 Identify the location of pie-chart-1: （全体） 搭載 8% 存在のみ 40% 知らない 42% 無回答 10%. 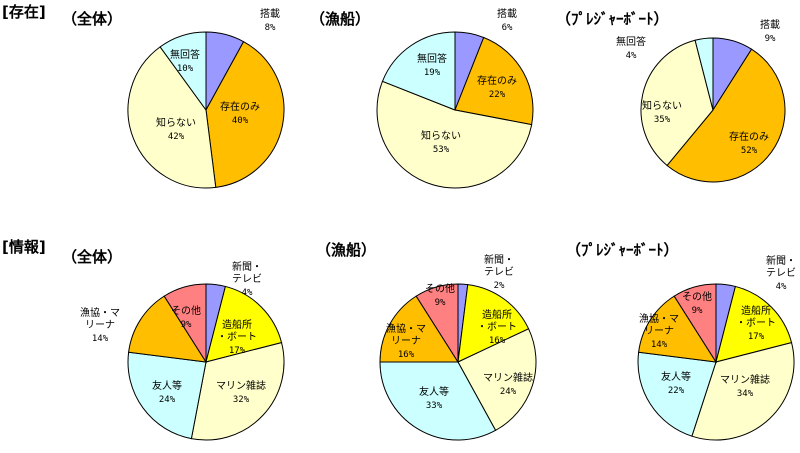
(173, 98).